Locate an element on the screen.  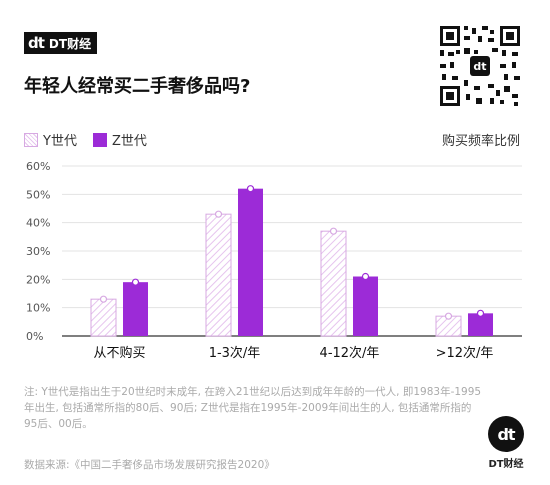
corner-logo-name: DT财经 is located at coordinates (506, 464).